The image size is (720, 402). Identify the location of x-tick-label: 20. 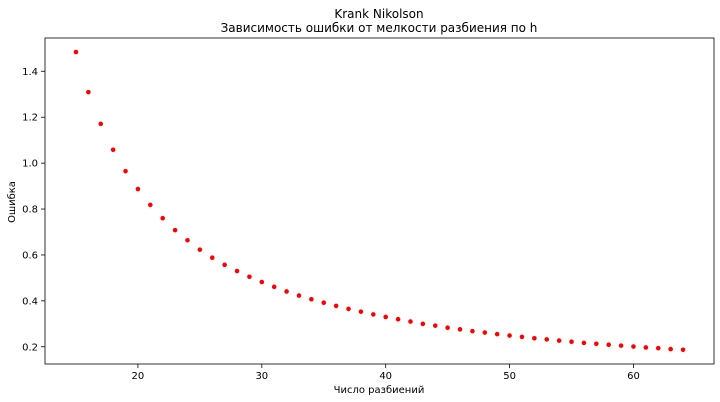
(138, 376).